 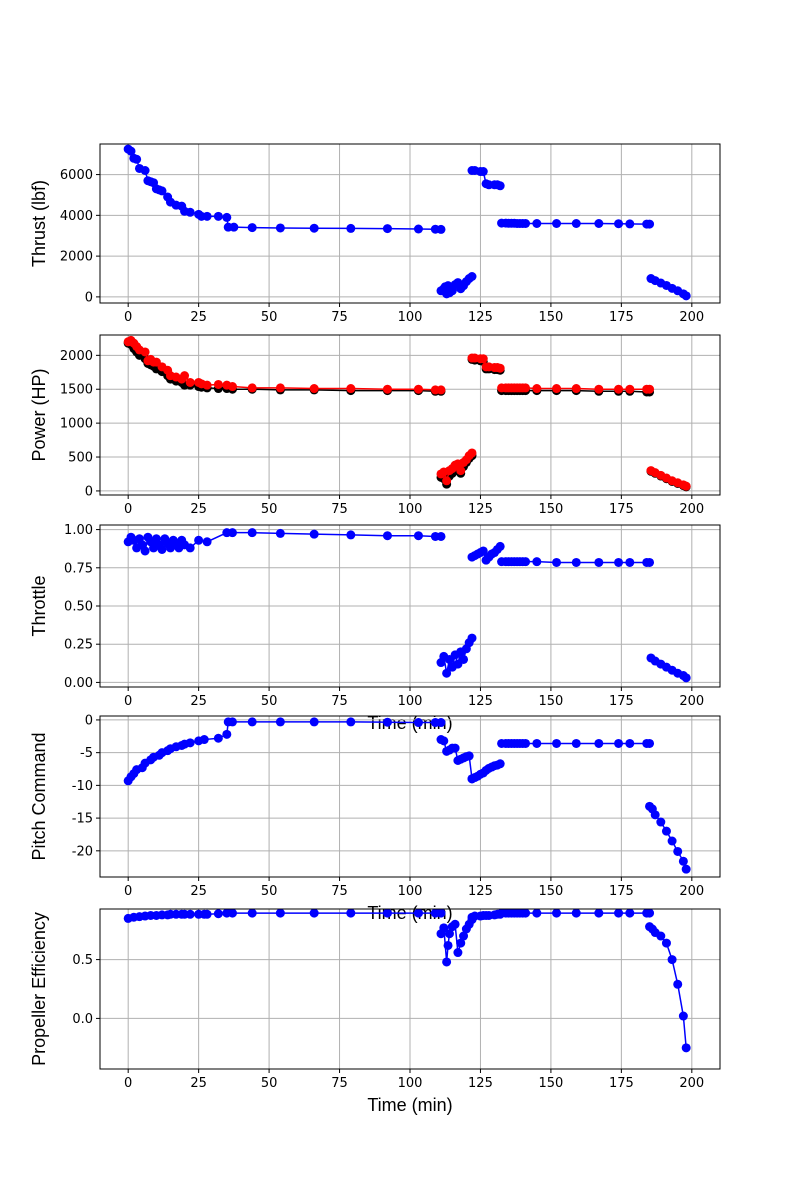 I want to click on y-tick-label: 6000, so click(x=76, y=175).